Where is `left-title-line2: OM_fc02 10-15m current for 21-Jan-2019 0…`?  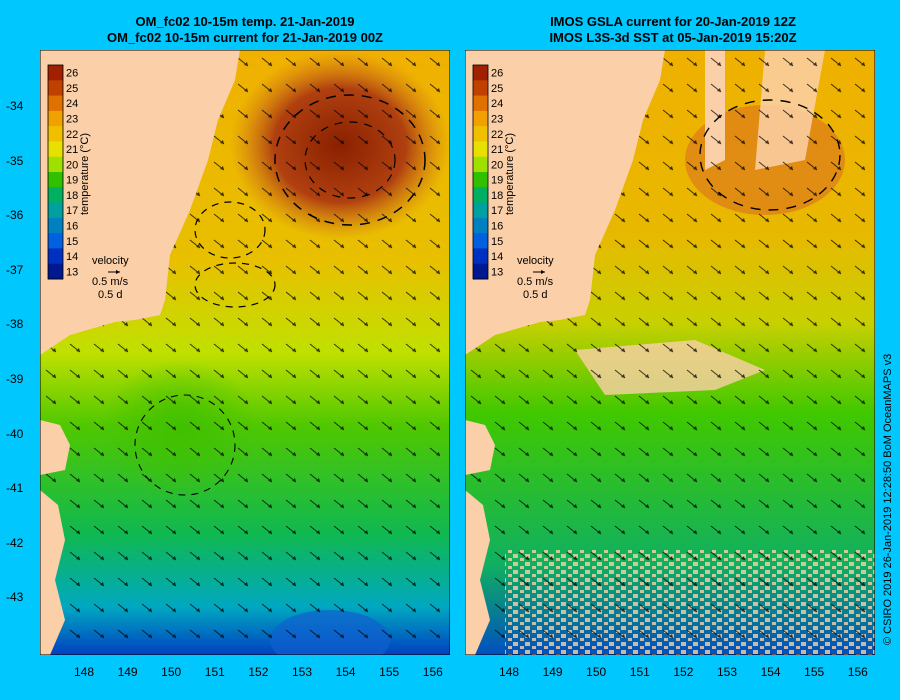 left-title-line2: OM_fc02 10-15m current for 21-Jan-2019 0… is located at coordinates (244, 37).